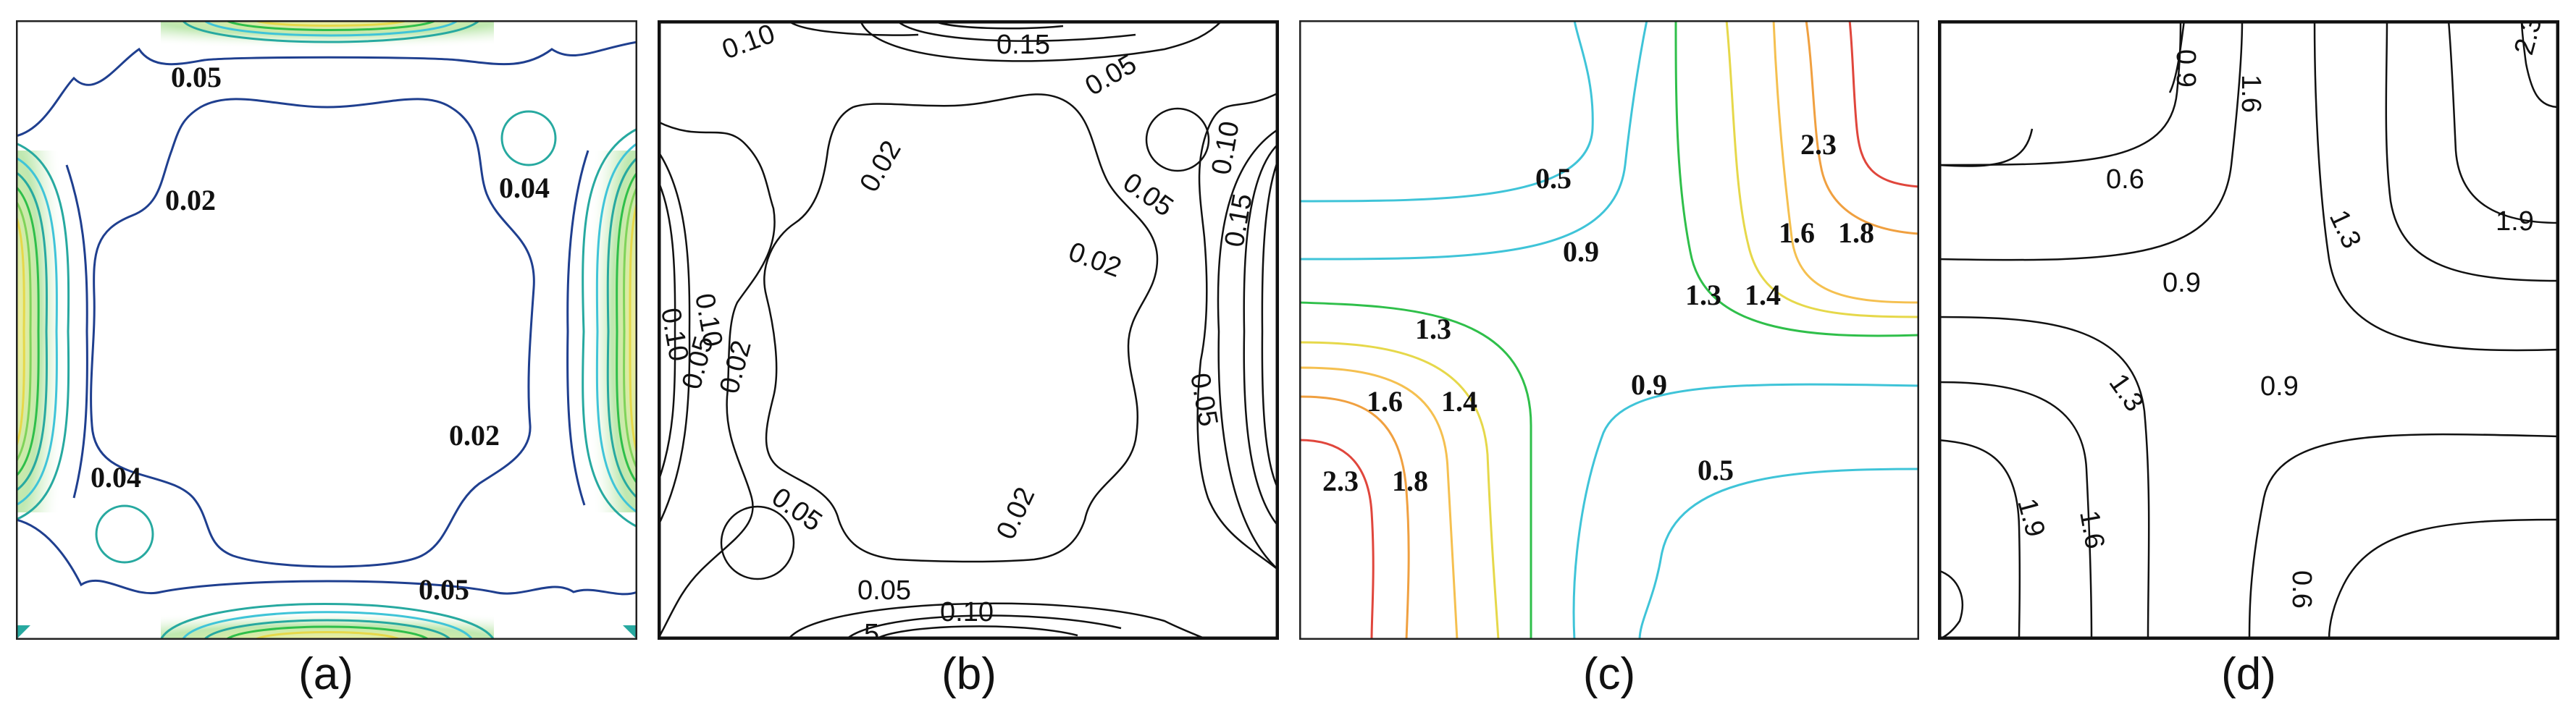  Describe the element at coordinates (1226, 148) in the screenshot. I see `label-b-5: 0.10` at that location.